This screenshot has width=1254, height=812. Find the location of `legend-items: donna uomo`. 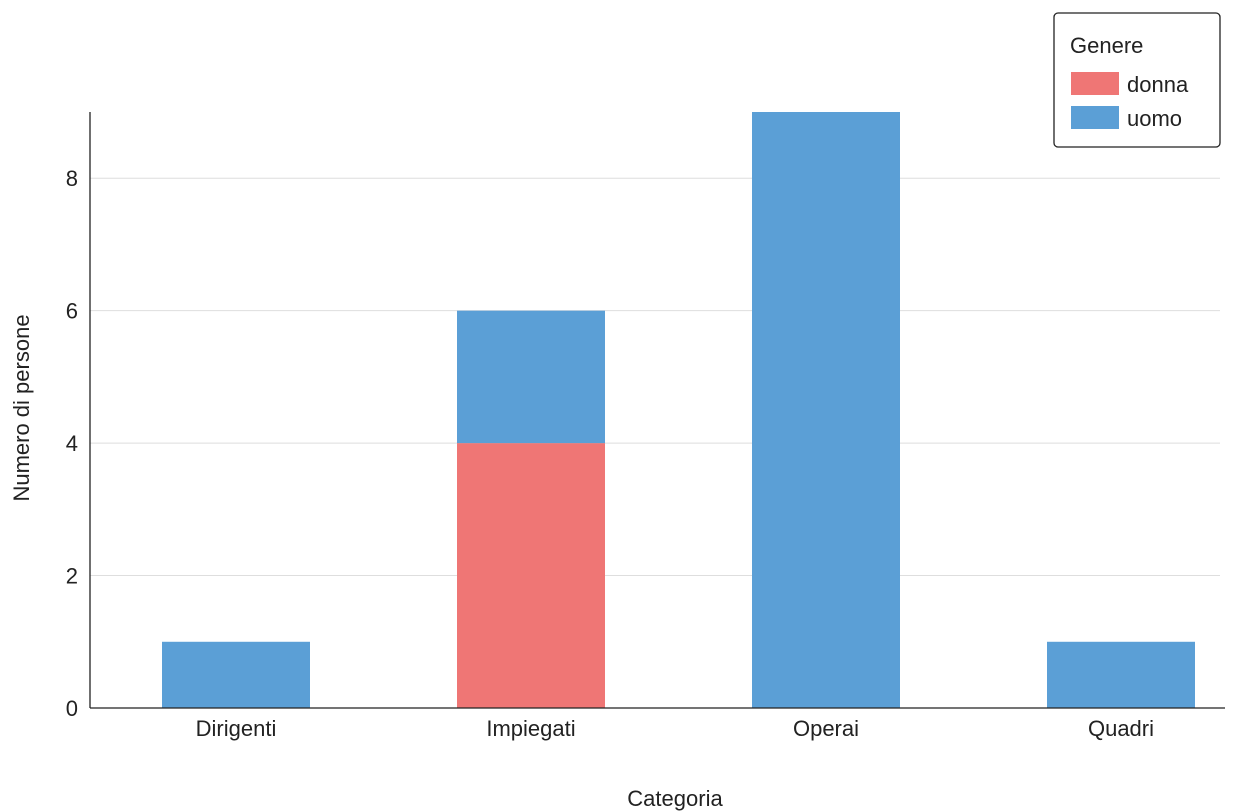

legend-items: donna uomo is located at coordinates (1130, 101).